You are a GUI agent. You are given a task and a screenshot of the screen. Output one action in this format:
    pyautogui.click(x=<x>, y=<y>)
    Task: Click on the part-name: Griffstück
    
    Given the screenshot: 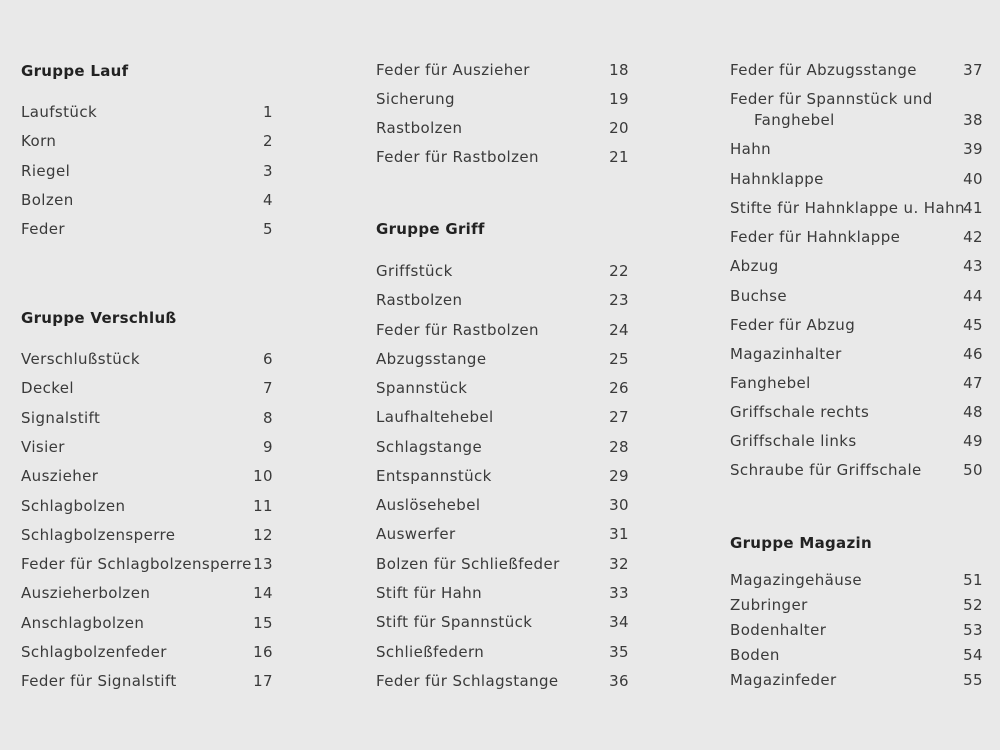 What is the action you would take?
    pyautogui.click(x=414, y=271)
    